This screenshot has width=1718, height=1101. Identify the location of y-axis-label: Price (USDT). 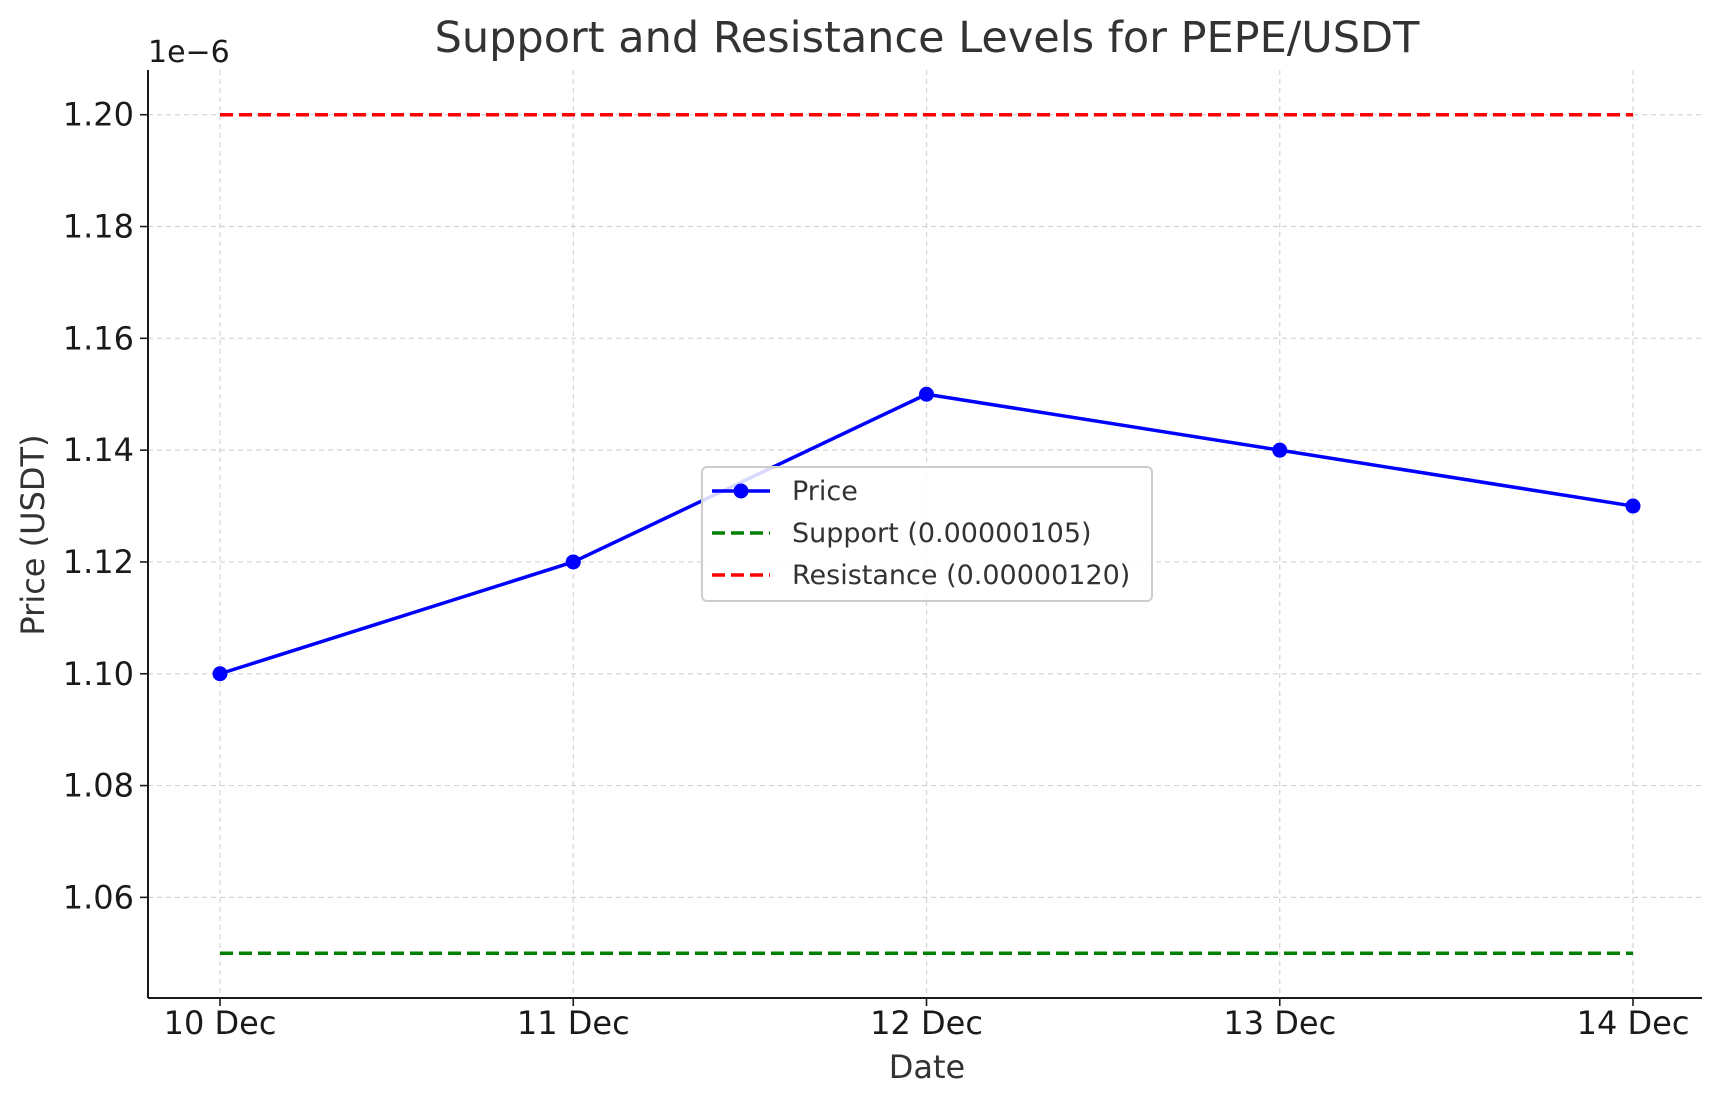
(33, 534).